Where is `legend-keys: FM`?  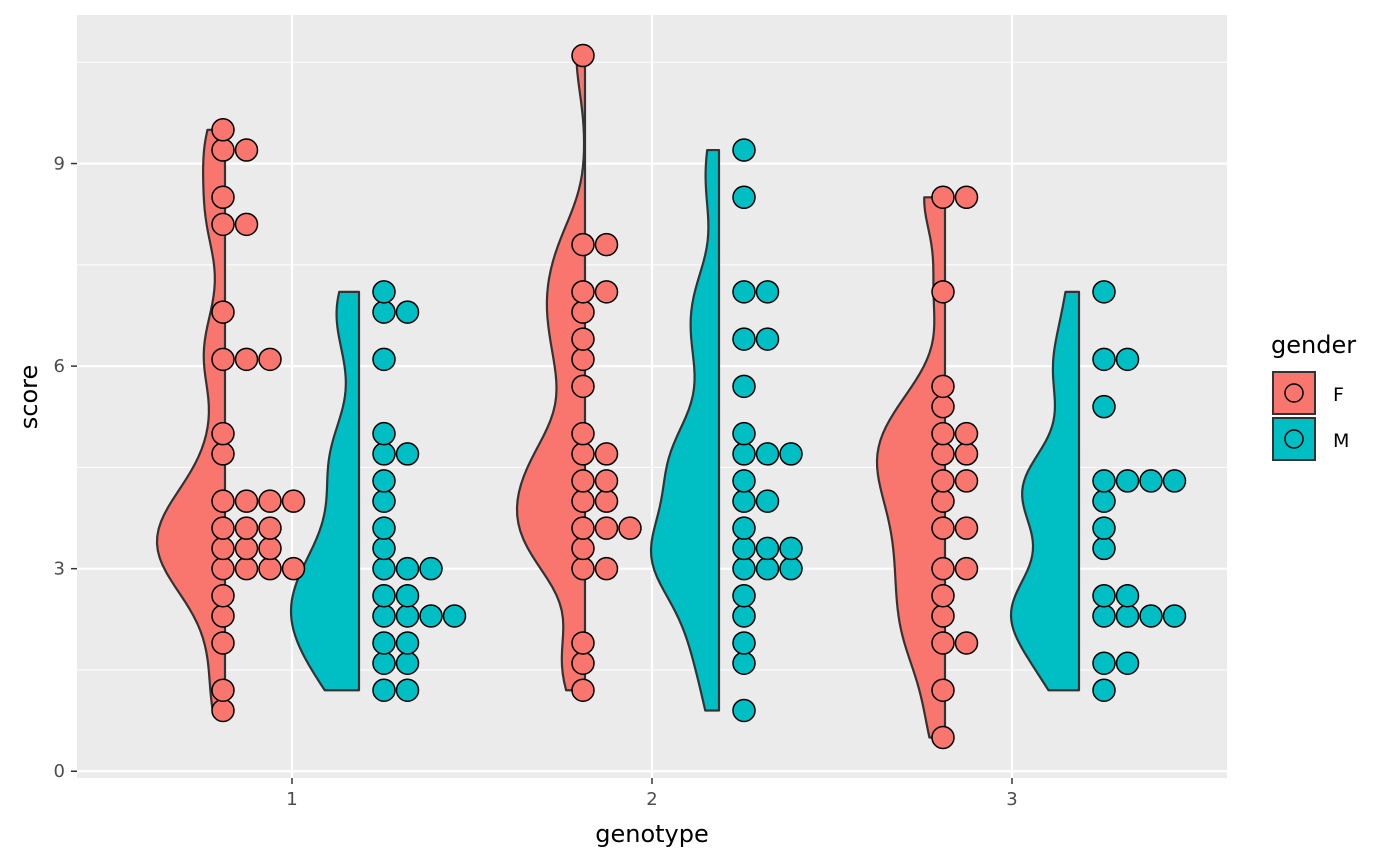
legend-keys: FM is located at coordinates (1310, 416).